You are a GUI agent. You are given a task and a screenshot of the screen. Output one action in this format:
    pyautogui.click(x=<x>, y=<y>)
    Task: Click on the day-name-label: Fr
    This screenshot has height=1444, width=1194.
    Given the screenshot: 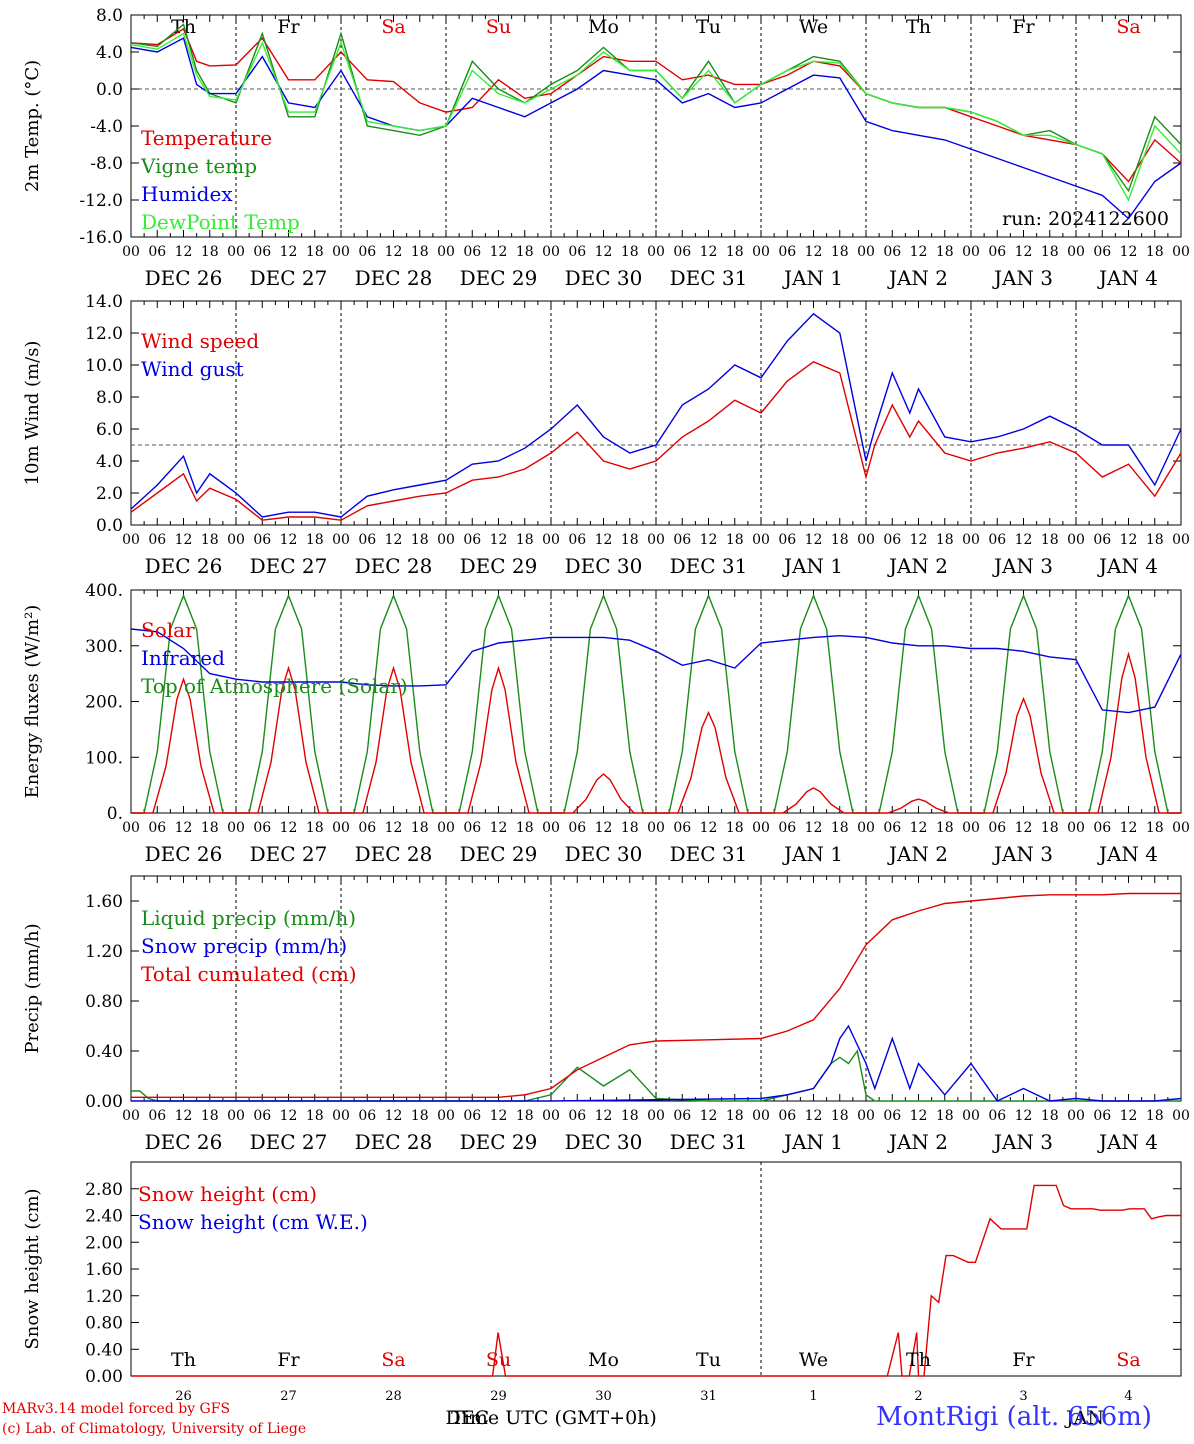 What is the action you would take?
    pyautogui.click(x=1023, y=1360)
    